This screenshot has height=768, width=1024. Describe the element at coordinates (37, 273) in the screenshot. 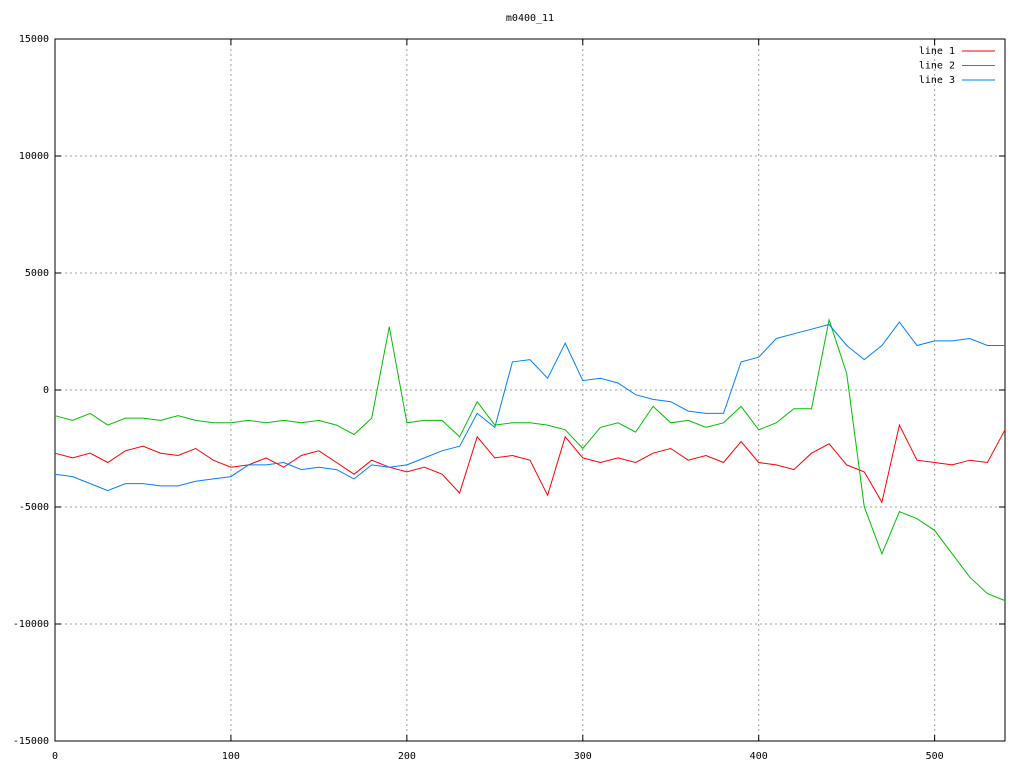

I see `y-tick-label: 5000` at that location.